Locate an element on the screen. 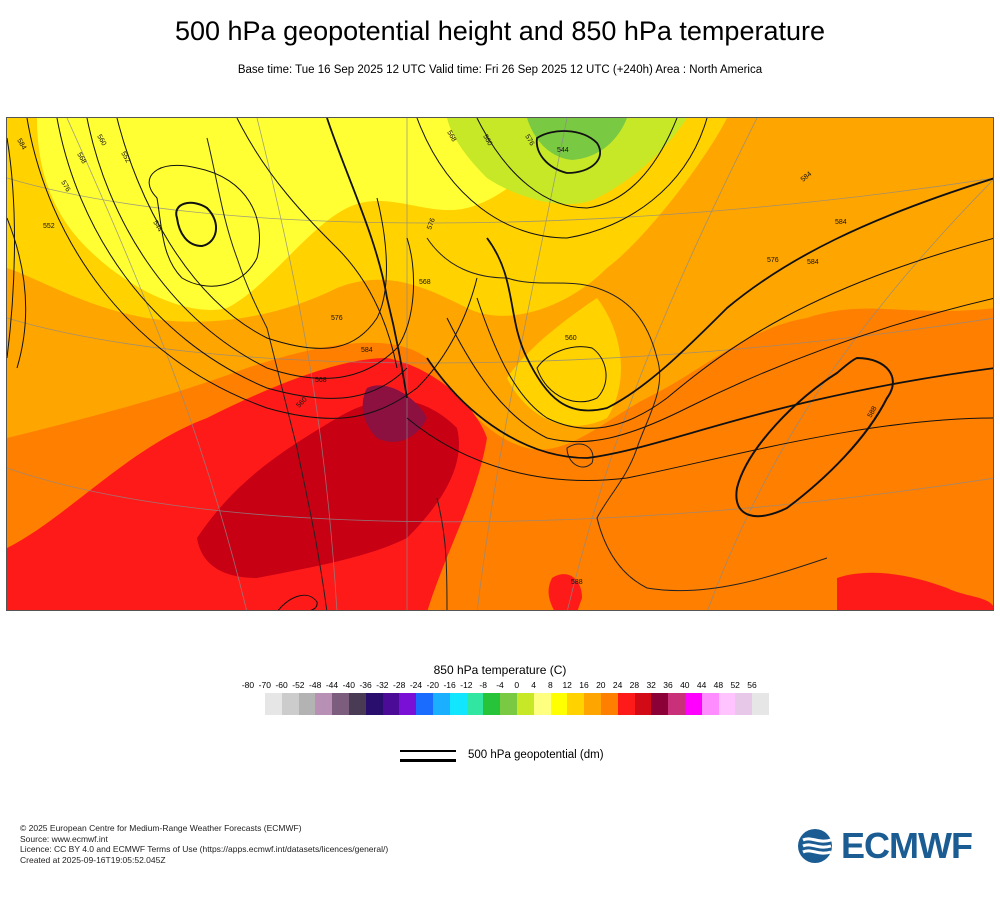  legend-tick-label: 28 is located at coordinates (634, 685).